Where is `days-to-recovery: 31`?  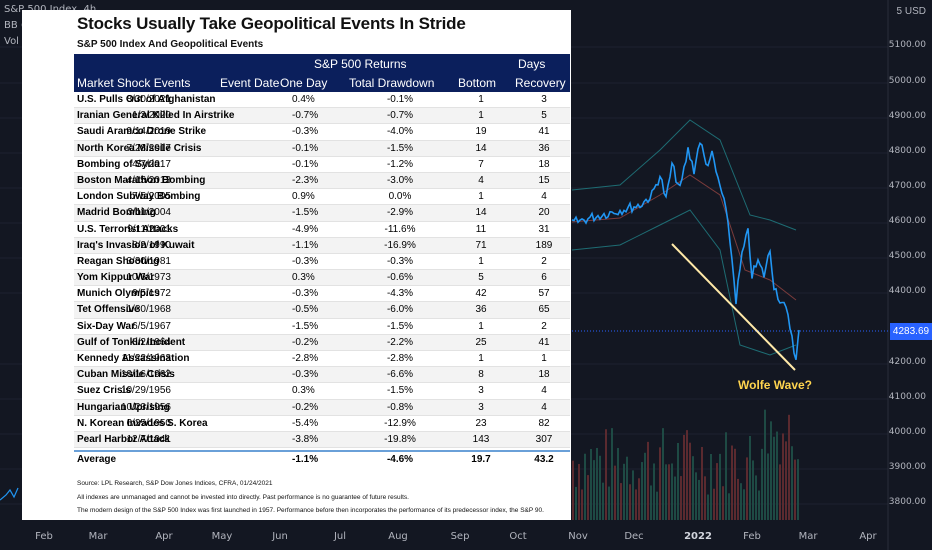 days-to-recovery: 31 is located at coordinates (544, 229).